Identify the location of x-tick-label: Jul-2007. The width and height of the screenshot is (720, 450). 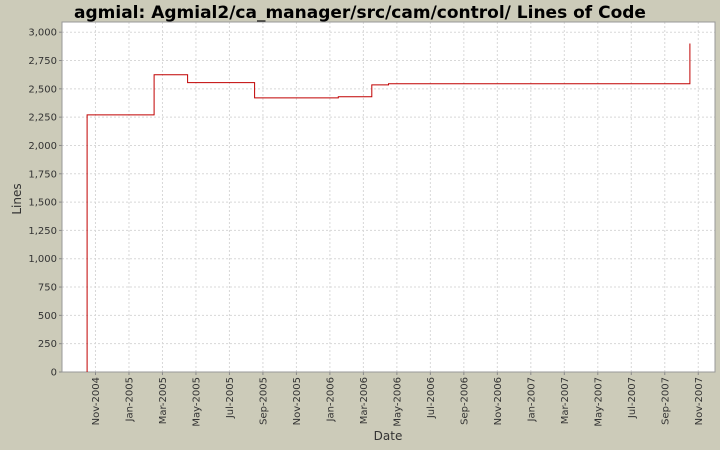
(632, 398).